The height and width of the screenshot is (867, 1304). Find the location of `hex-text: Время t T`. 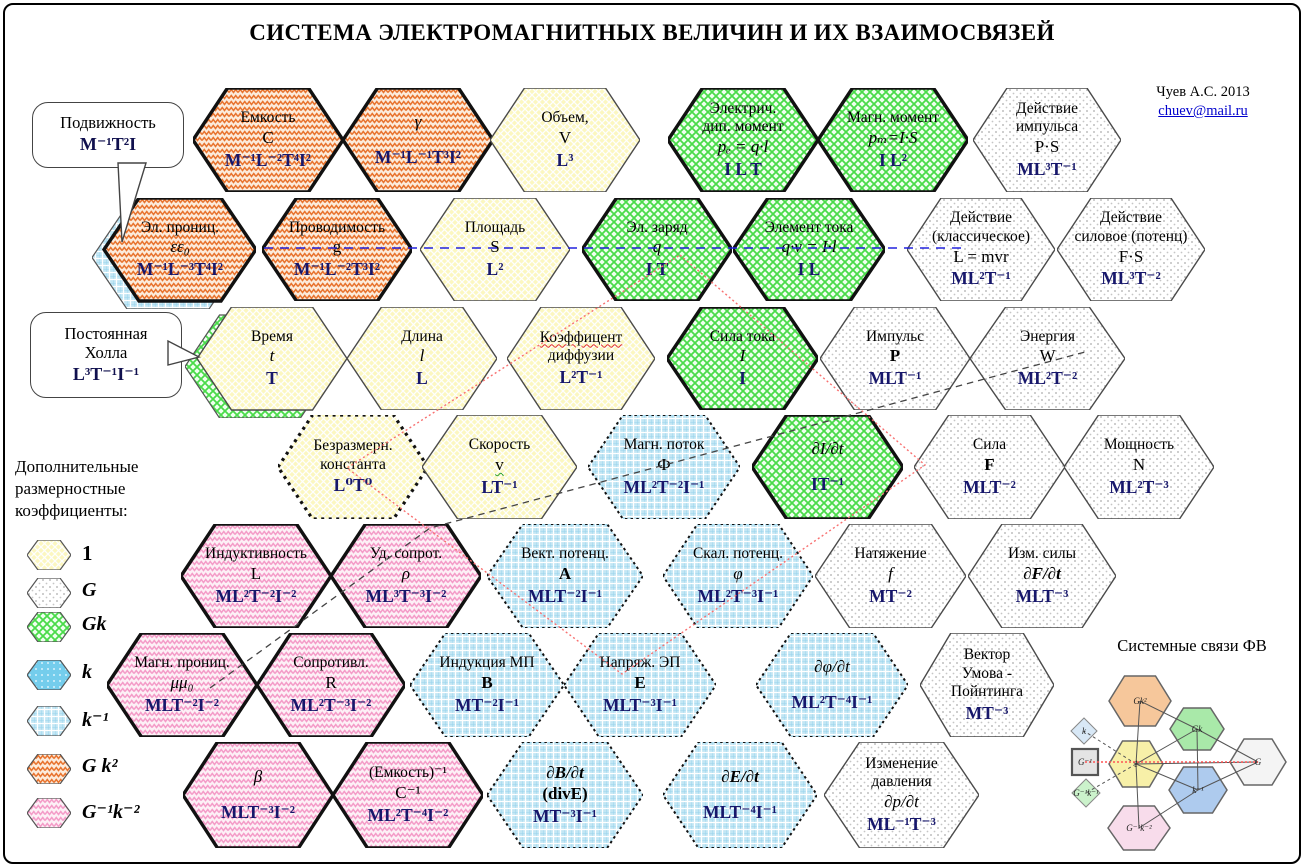

hex-text: Время t T is located at coordinates (272, 358).